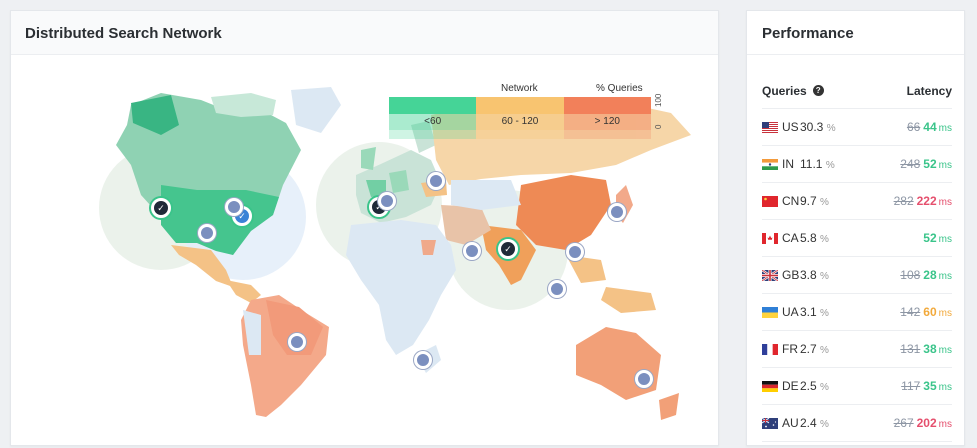  Describe the element at coordinates (818, 90) in the screenshot. I see `help-icon: ?` at that location.